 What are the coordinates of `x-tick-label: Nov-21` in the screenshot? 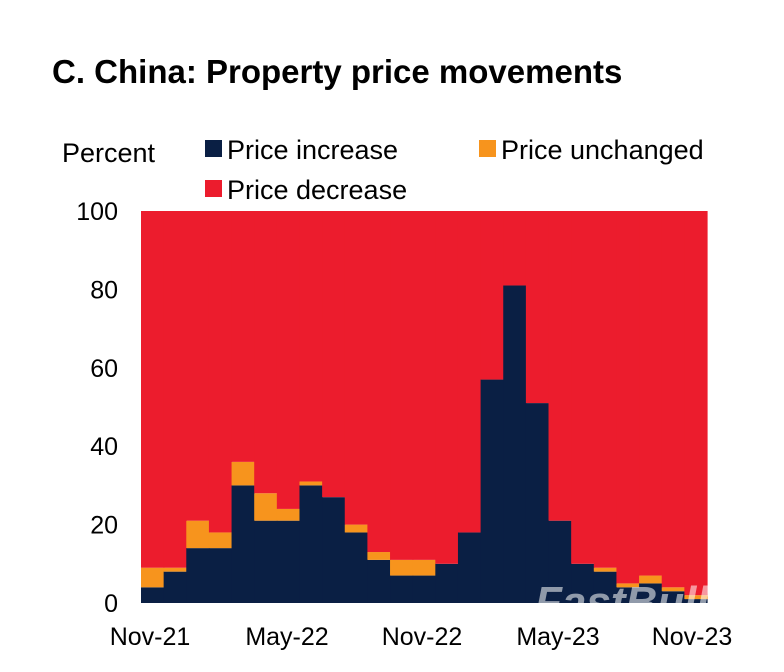 It's located at (150, 637).